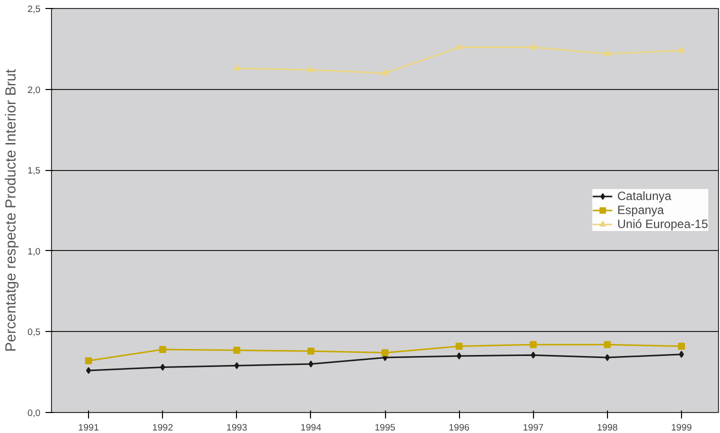 This screenshot has width=720, height=433. Describe the element at coordinates (607, 427) in the screenshot. I see `x-tick-label: 1998` at that location.